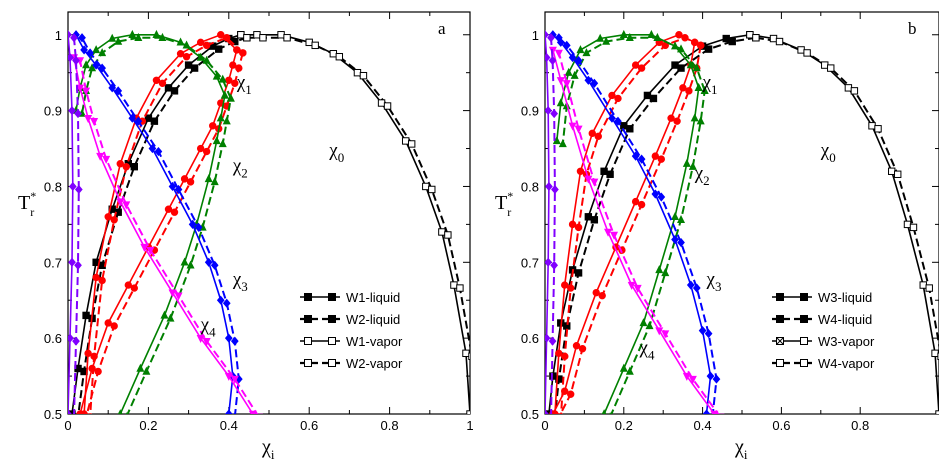 The image size is (939, 463). I want to click on x-tick-label: 0, so click(544, 425).